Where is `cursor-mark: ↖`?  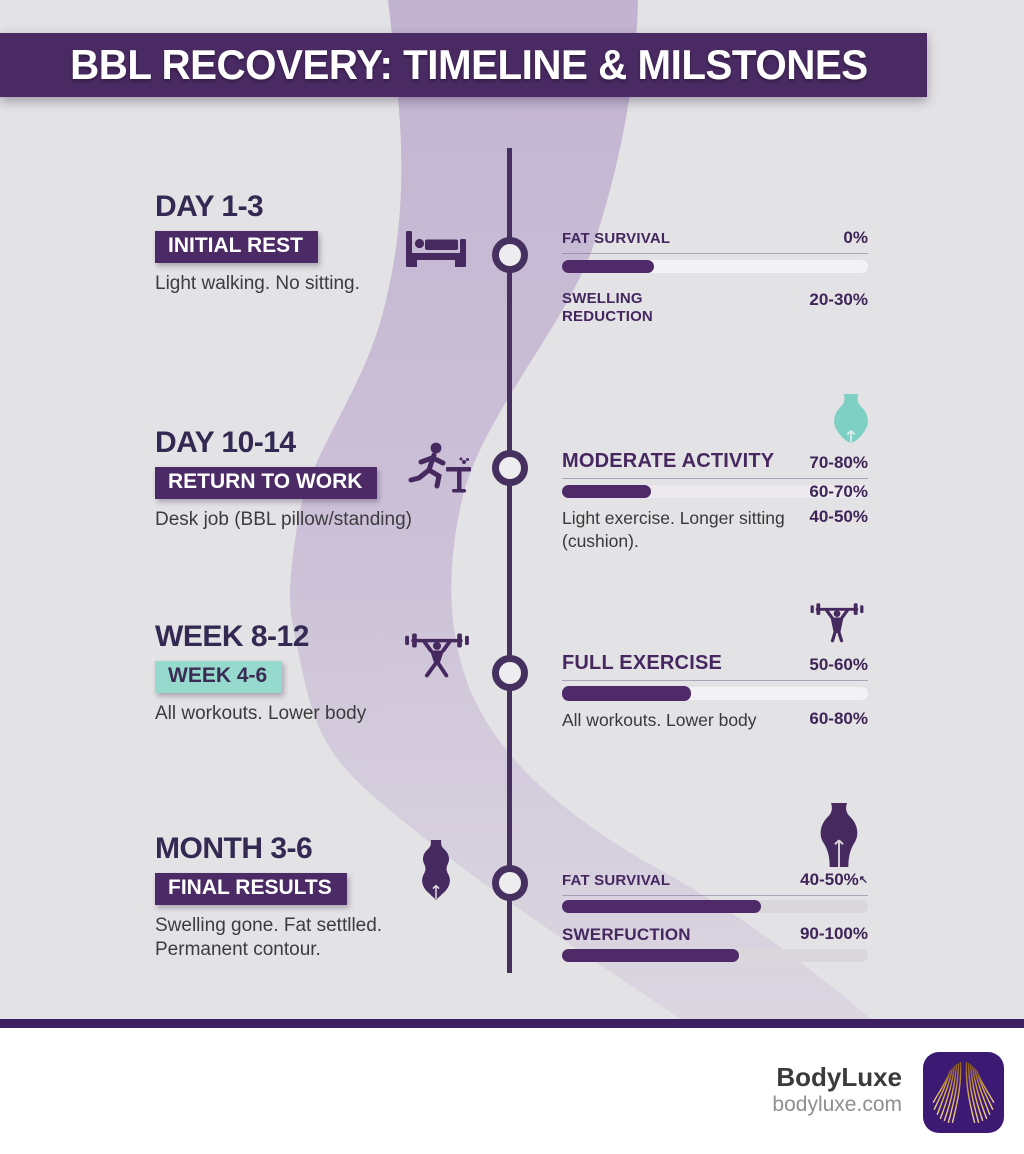 cursor-mark: ↖ is located at coordinates (863, 880).